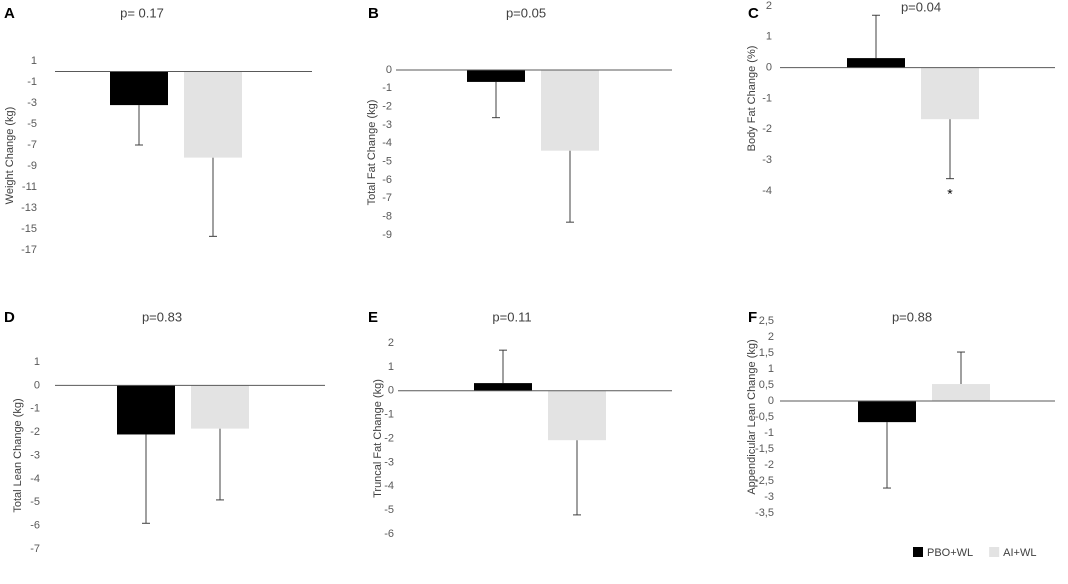 This screenshot has width=1068, height=584. I want to click on y-tick-label: -1,5, so click(764, 449).